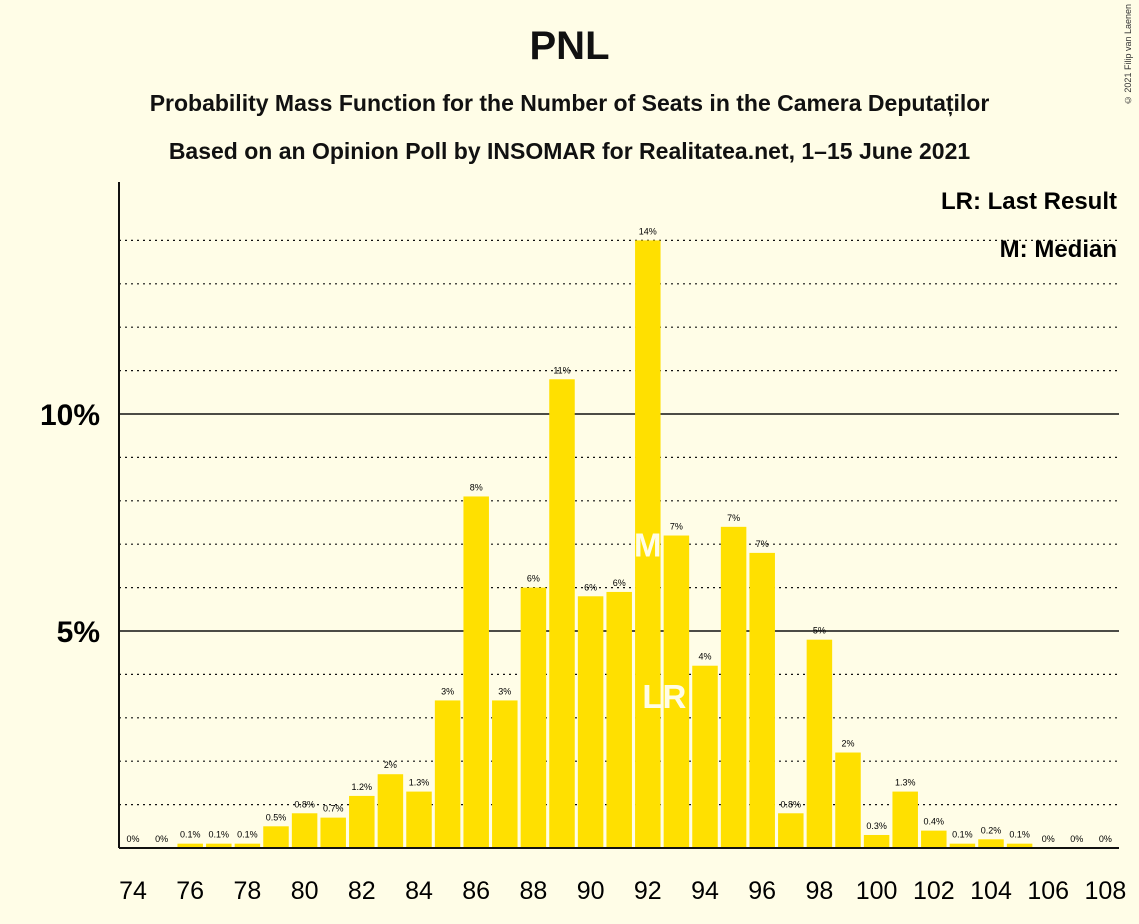 This screenshot has width=1139, height=924. What do you see at coordinates (877, 891) in the screenshot?
I see `x-tick-label: 100` at bounding box center [877, 891].